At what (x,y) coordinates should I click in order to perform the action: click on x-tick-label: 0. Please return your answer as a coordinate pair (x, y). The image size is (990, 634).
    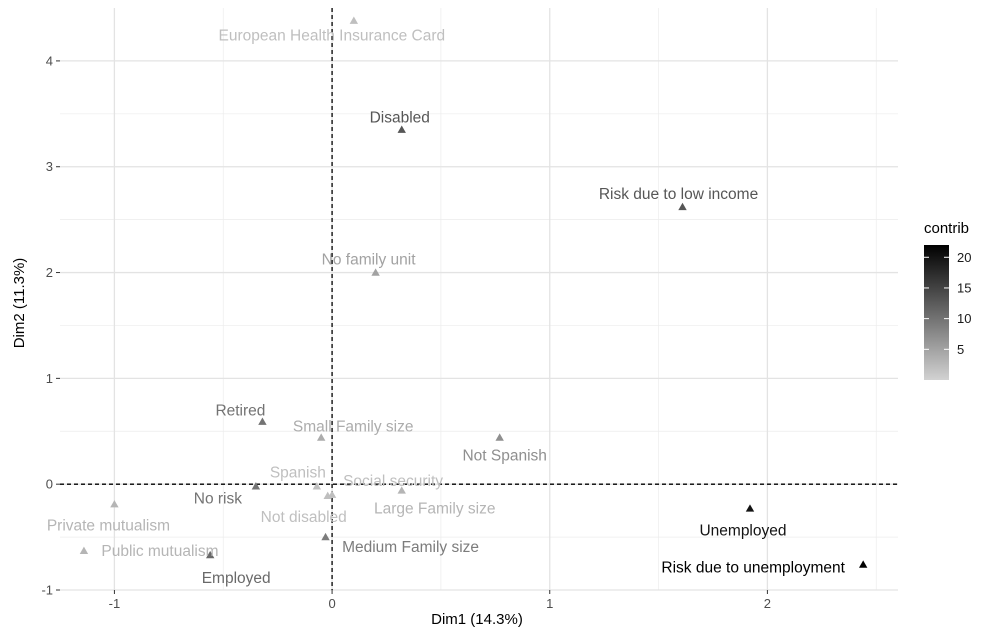
    Looking at the image, I should click on (331, 603).